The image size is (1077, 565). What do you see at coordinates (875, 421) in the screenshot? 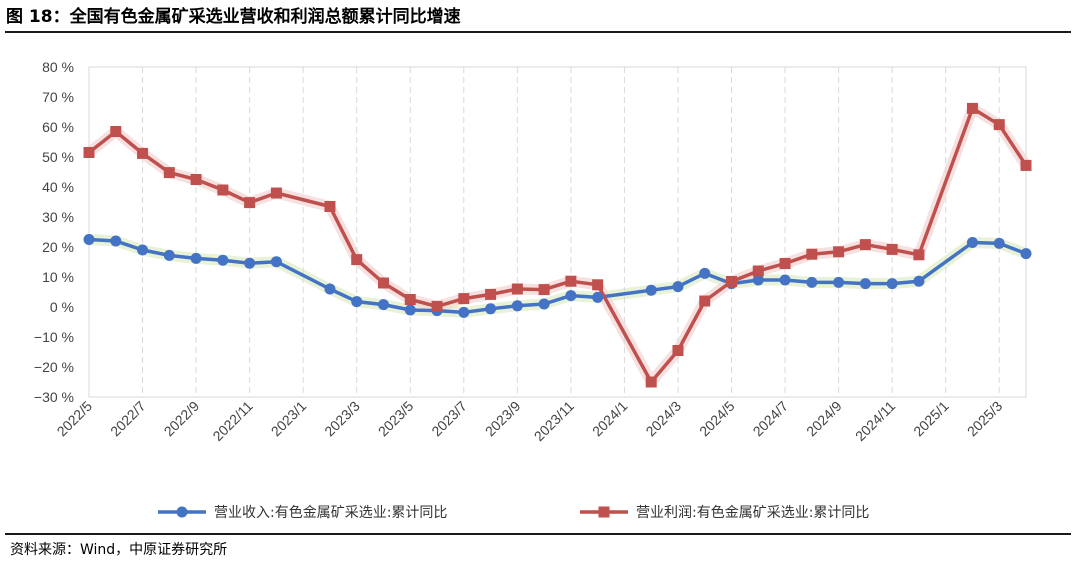
I see `x-tick-label: 2024/11` at bounding box center [875, 421].